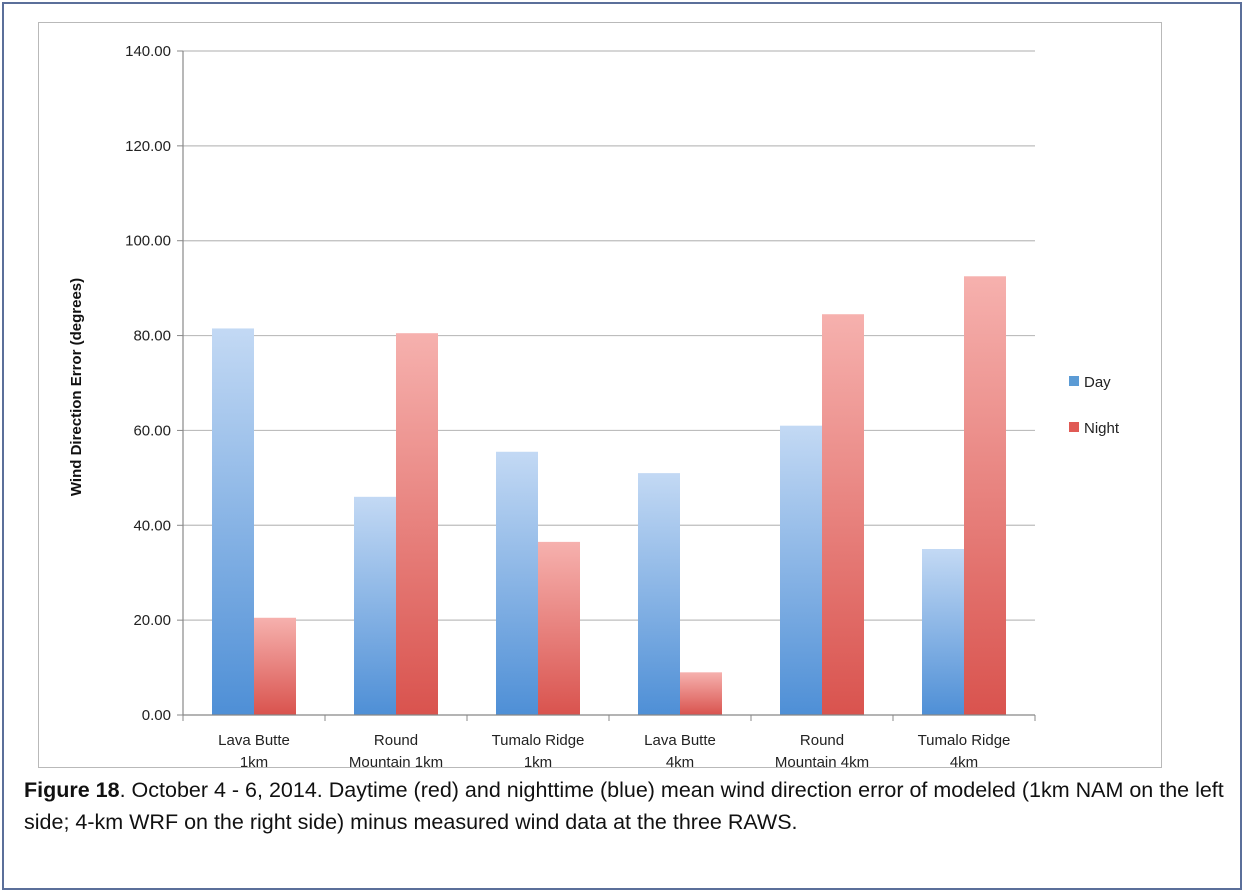  I want to click on figure-label: Figure 18, so click(72, 790).